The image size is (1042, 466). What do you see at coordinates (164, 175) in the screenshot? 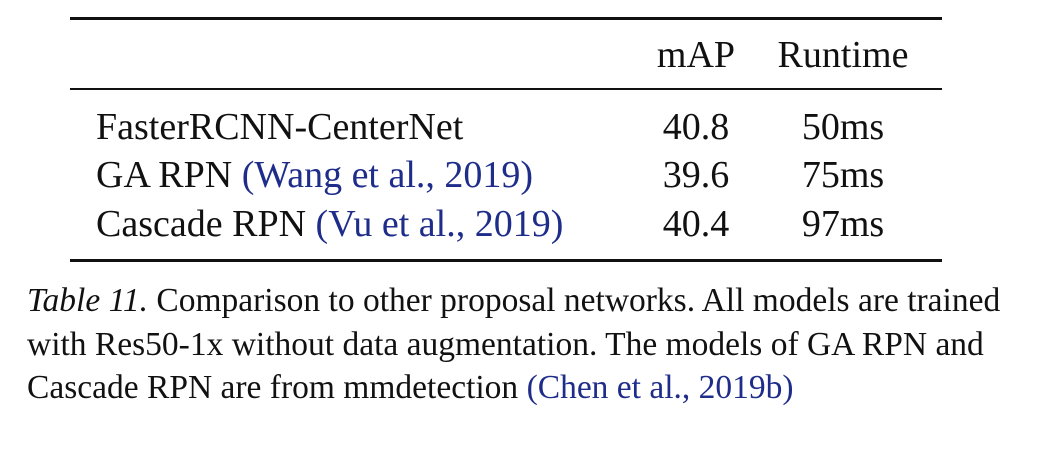
I see `method-name: GA RPN` at bounding box center [164, 175].